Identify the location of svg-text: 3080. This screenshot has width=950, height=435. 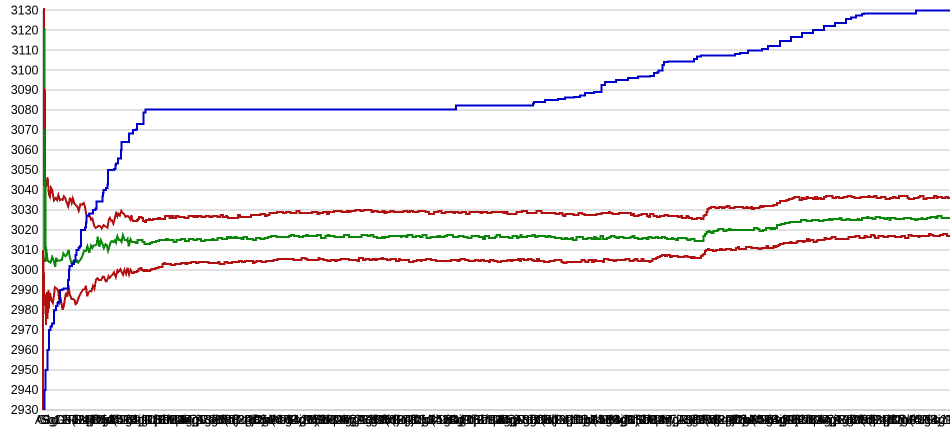
(25, 110).